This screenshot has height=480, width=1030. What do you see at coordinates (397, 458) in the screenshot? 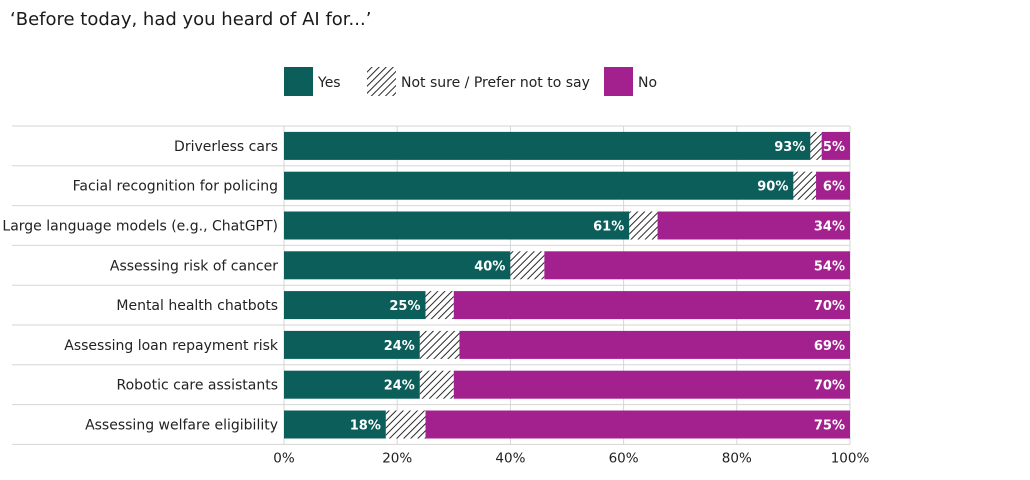
I see `x-tick-label: 20%` at bounding box center [397, 458].